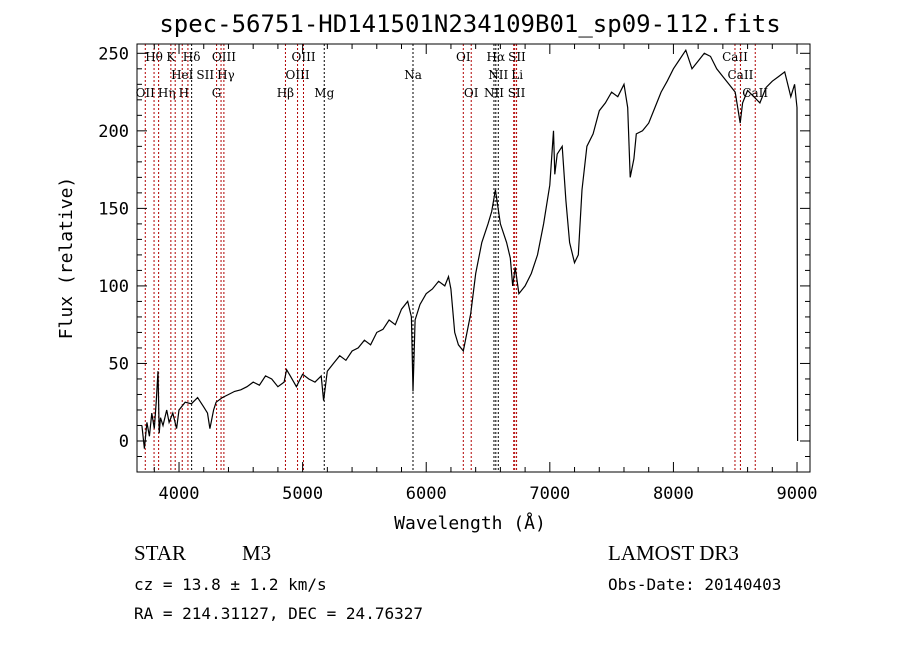 This screenshot has width=900, height=649. Describe the element at coordinates (549, 494) in the screenshot. I see `x-tick-label: 7000` at that location.